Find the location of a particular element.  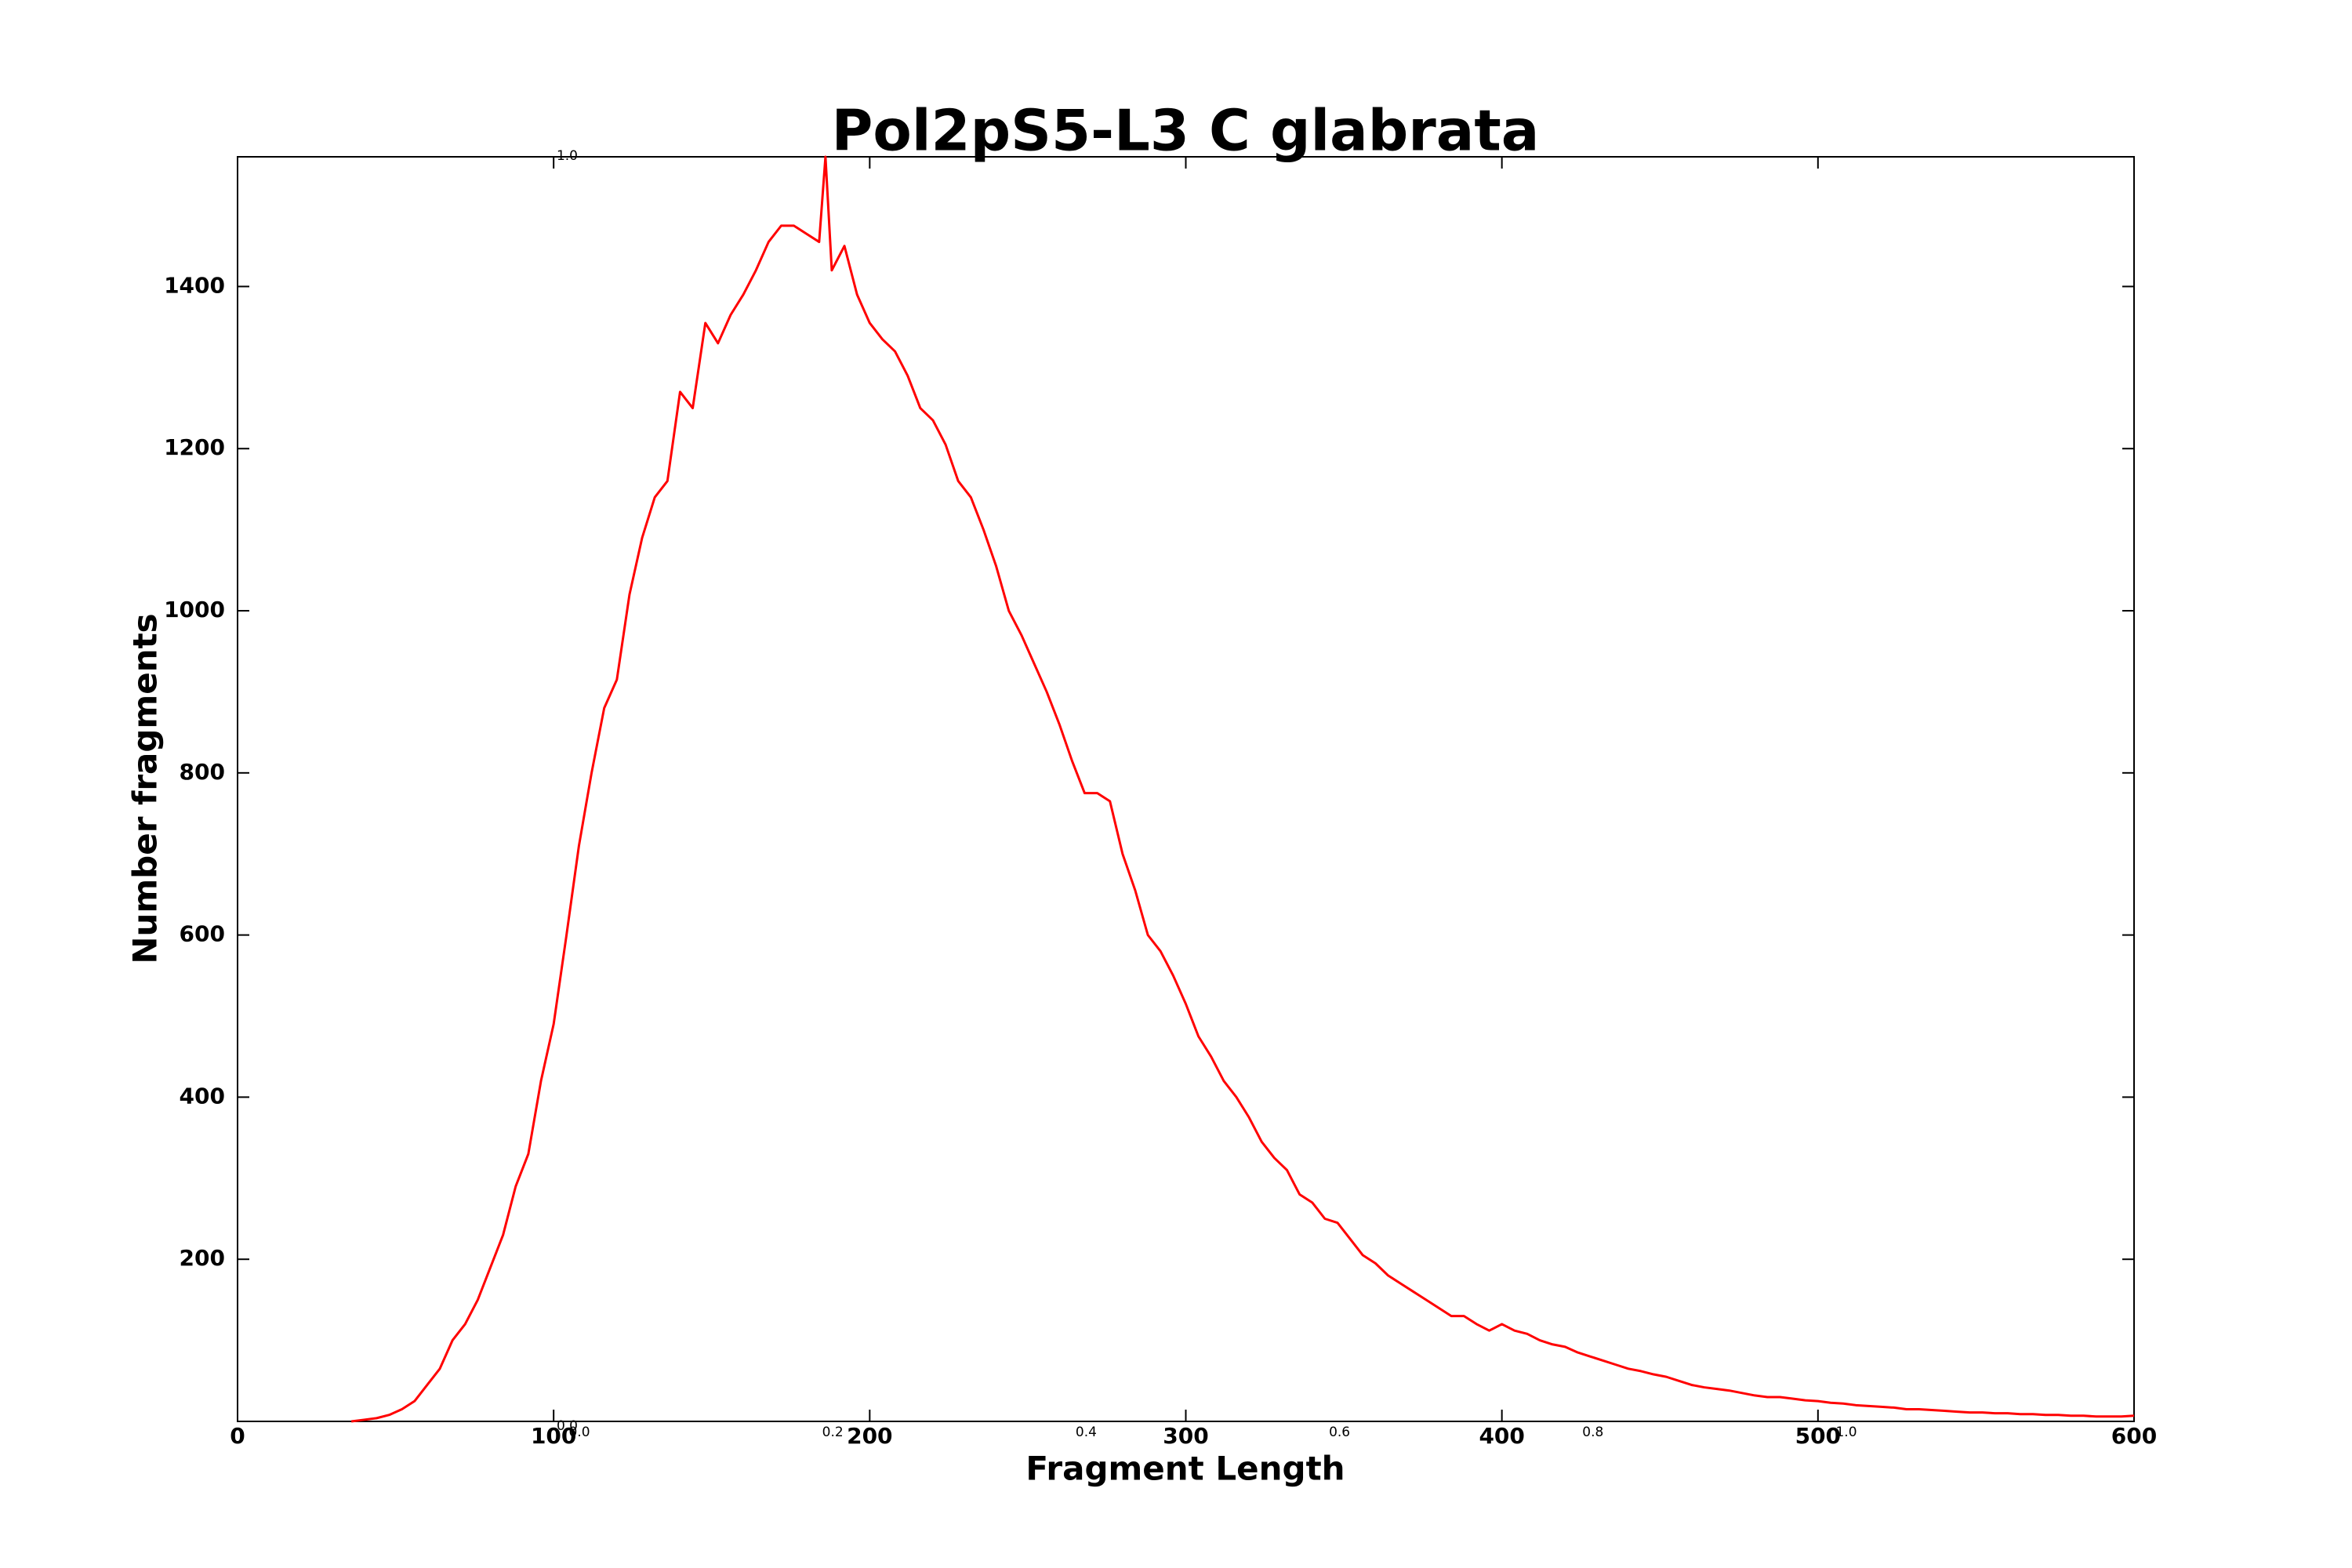

y-tick-label: 1400 is located at coordinates (195, 285).